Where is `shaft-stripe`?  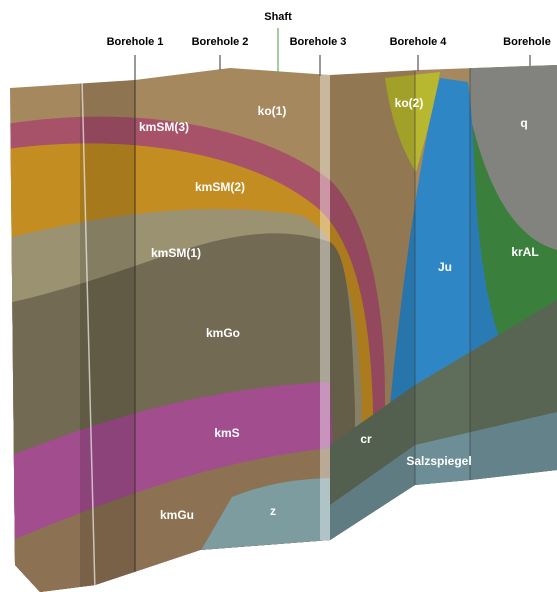 shaft-stripe is located at coordinates (325, 328).